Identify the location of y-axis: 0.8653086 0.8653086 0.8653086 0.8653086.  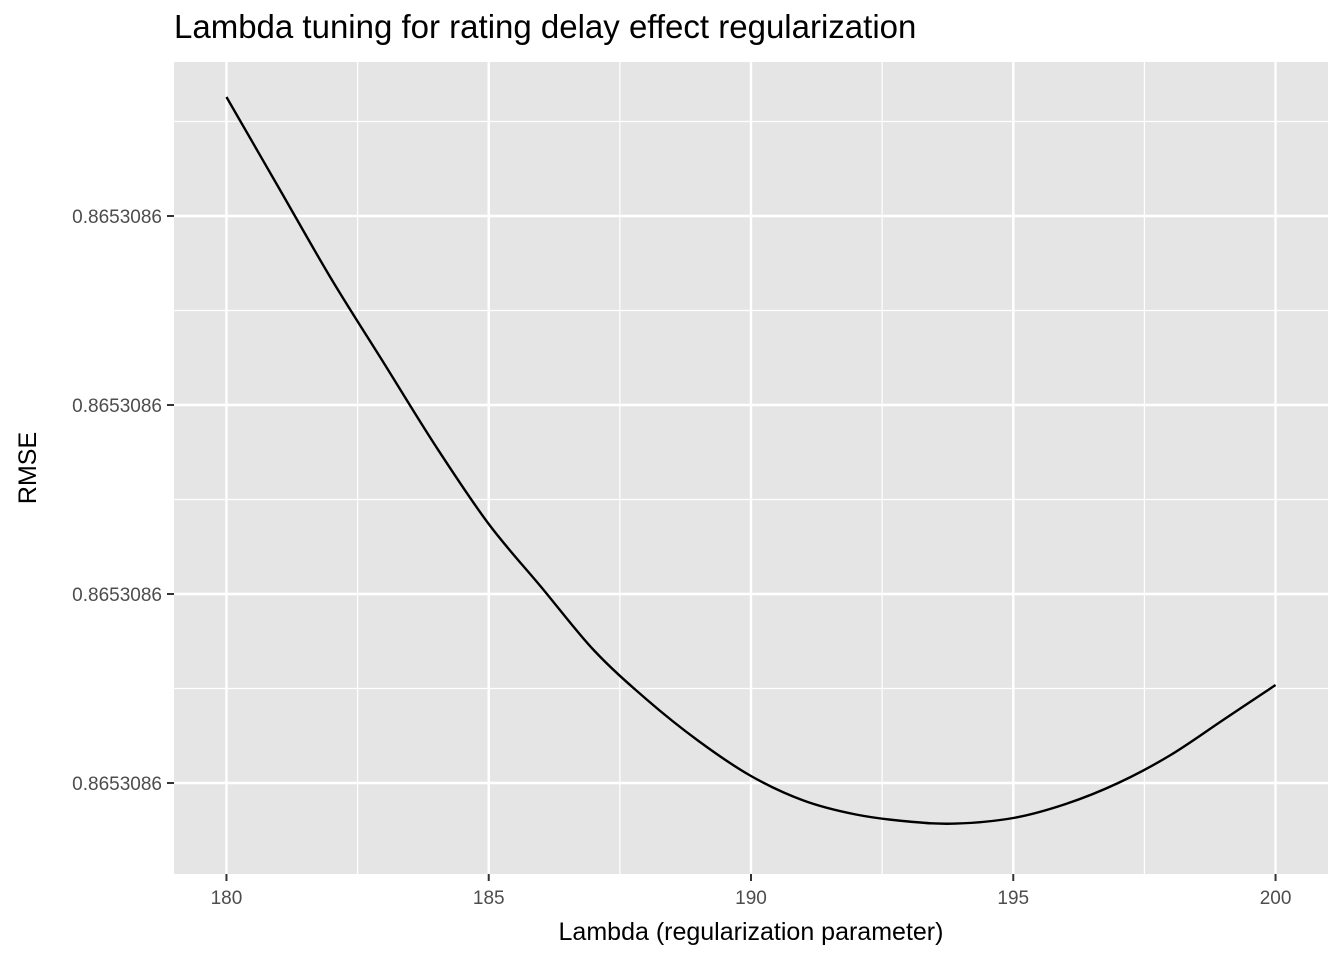
(123, 501).